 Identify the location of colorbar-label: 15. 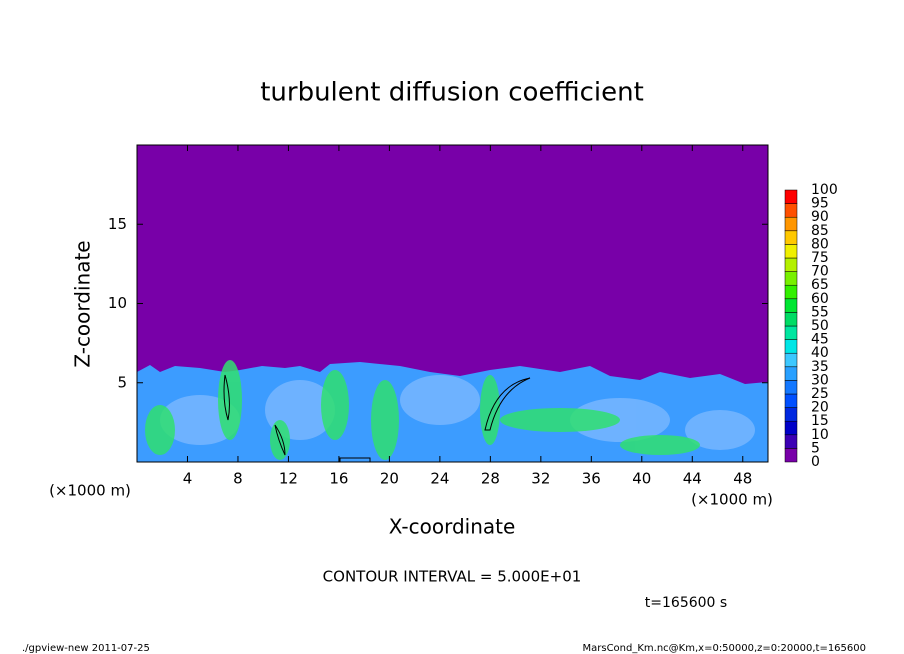
(820, 421).